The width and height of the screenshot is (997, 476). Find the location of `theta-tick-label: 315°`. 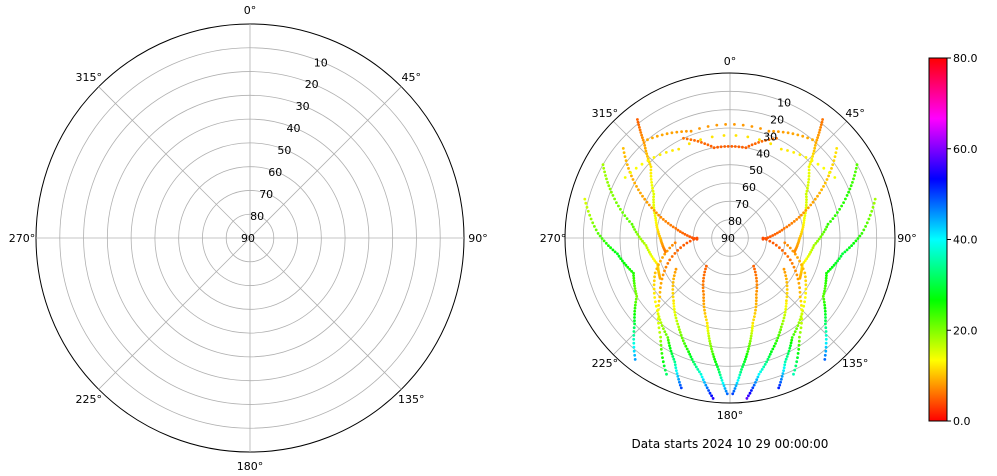

theta-tick-label: 315° is located at coordinates (89, 77).